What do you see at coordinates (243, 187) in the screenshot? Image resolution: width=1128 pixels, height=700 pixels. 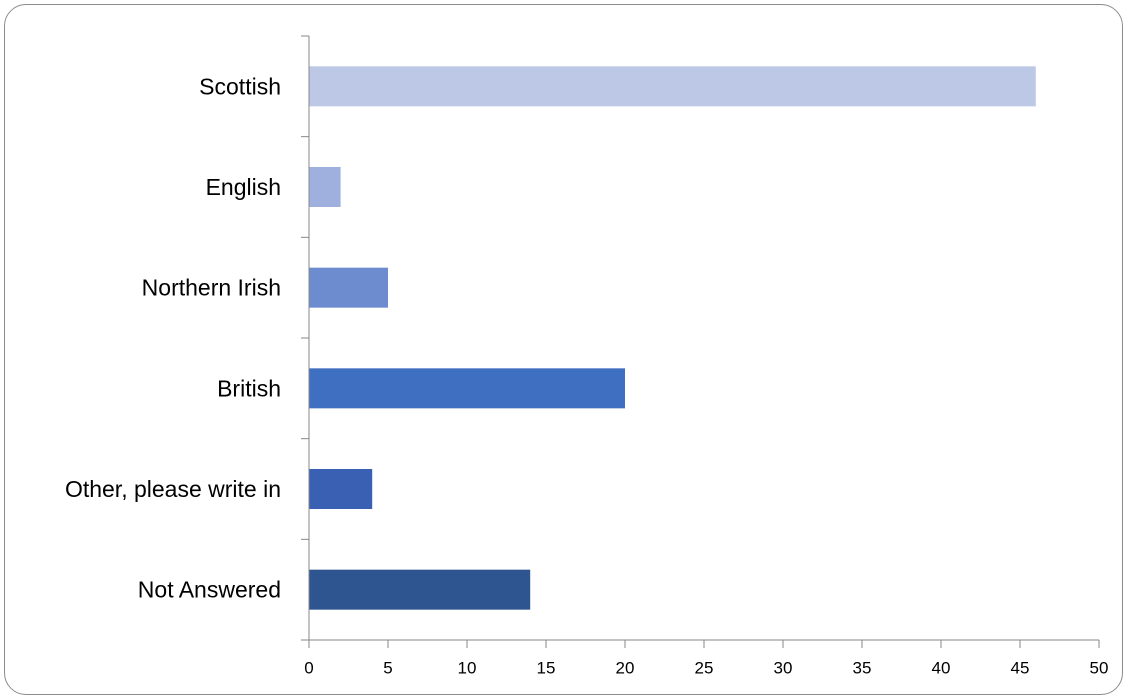 I see `category-label: English` at bounding box center [243, 187].